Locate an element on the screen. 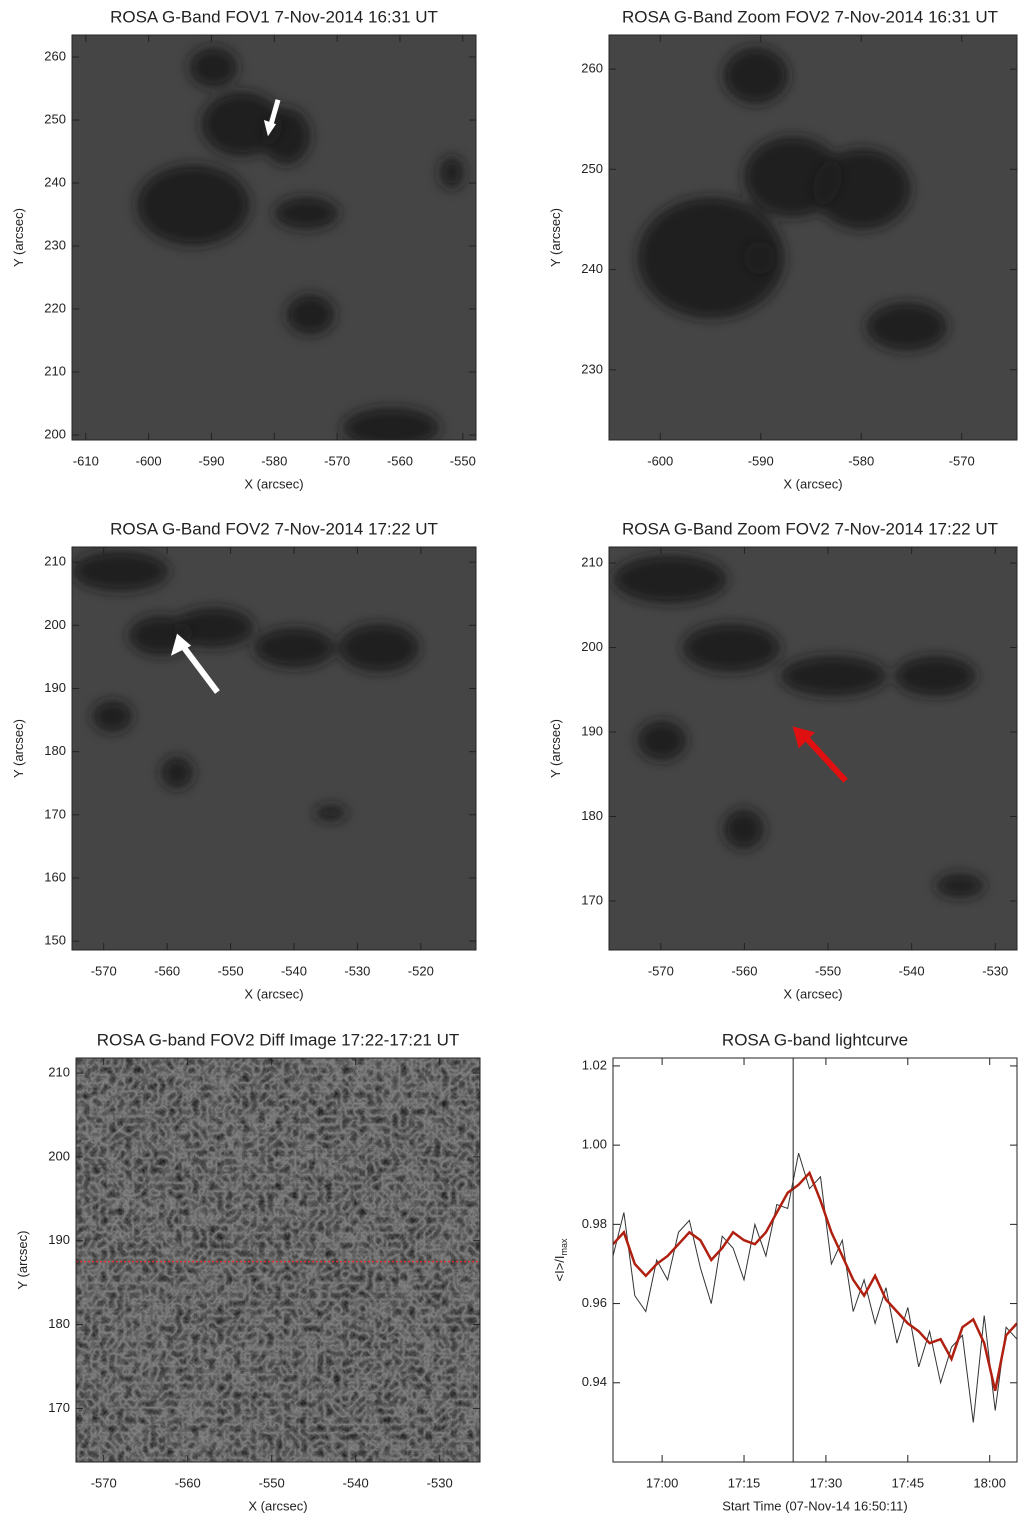  panel-title: ROSA G-Band FOV2 7-Nov-2014 17:22 UT is located at coordinates (274, 528).